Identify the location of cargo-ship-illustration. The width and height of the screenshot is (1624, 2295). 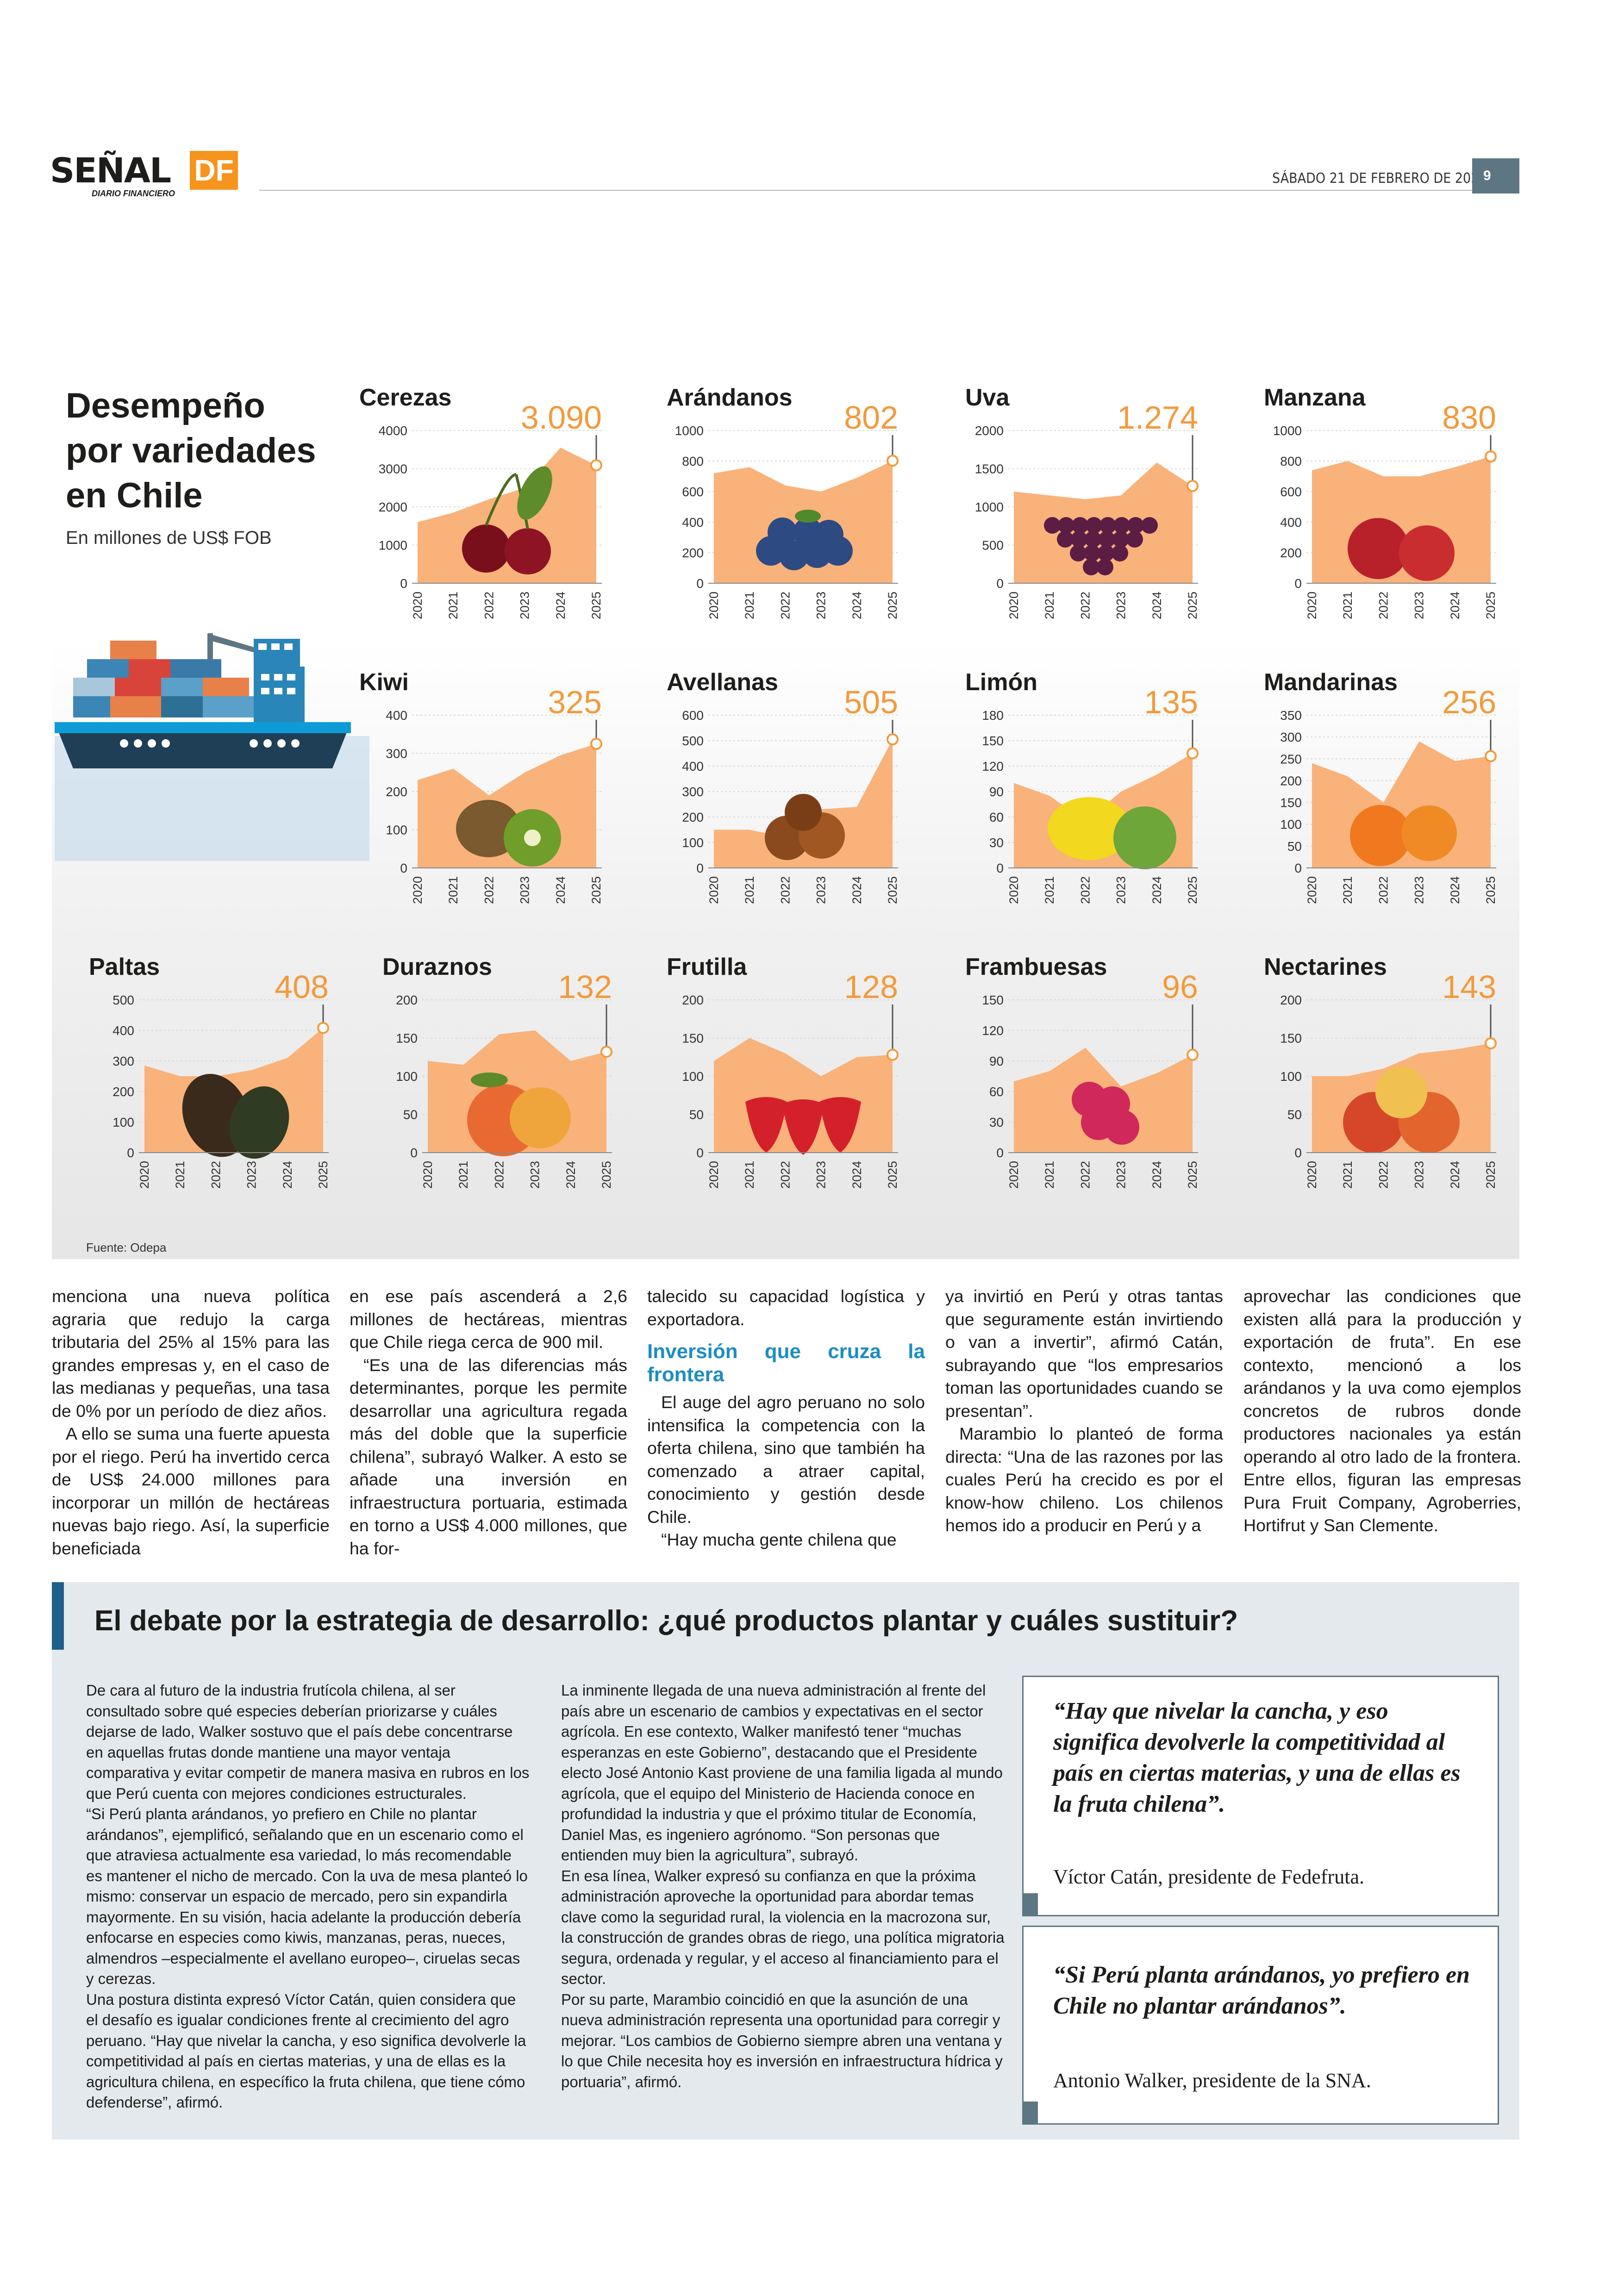
(212, 747).